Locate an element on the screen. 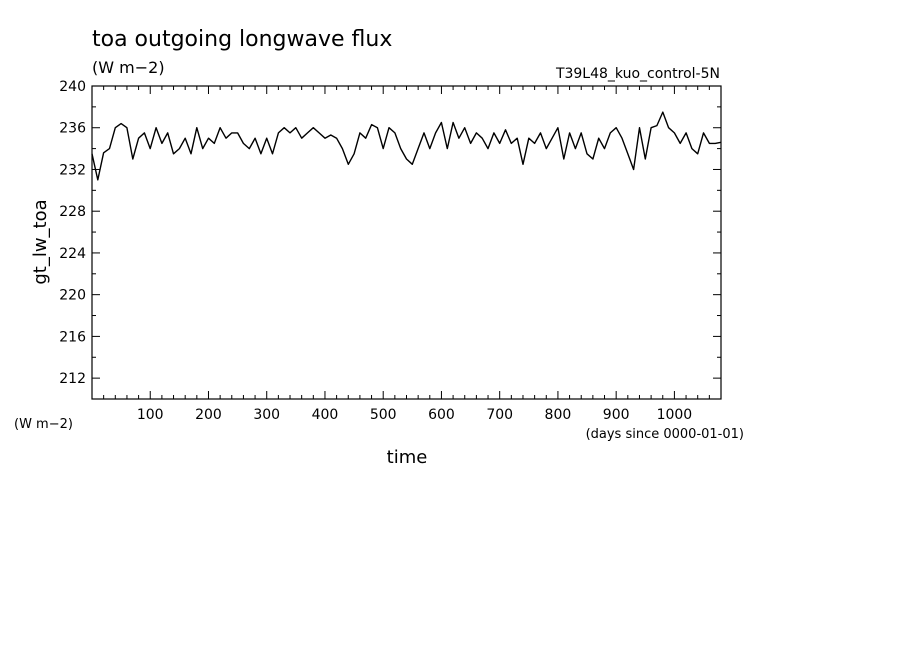 This screenshot has width=904, height=659. y-tick-label: 212 is located at coordinates (72, 379).